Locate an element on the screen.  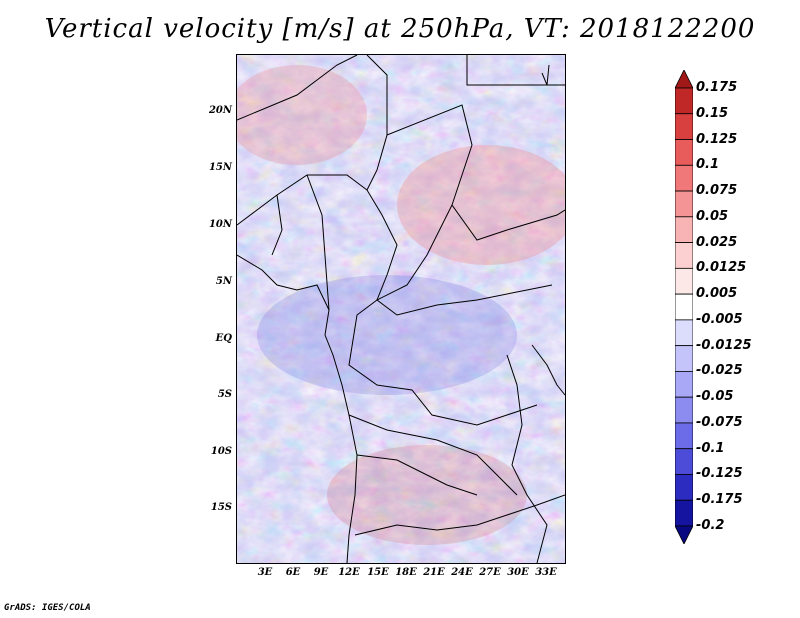
colorbar-label: -0.1 is located at coordinates (710, 448).